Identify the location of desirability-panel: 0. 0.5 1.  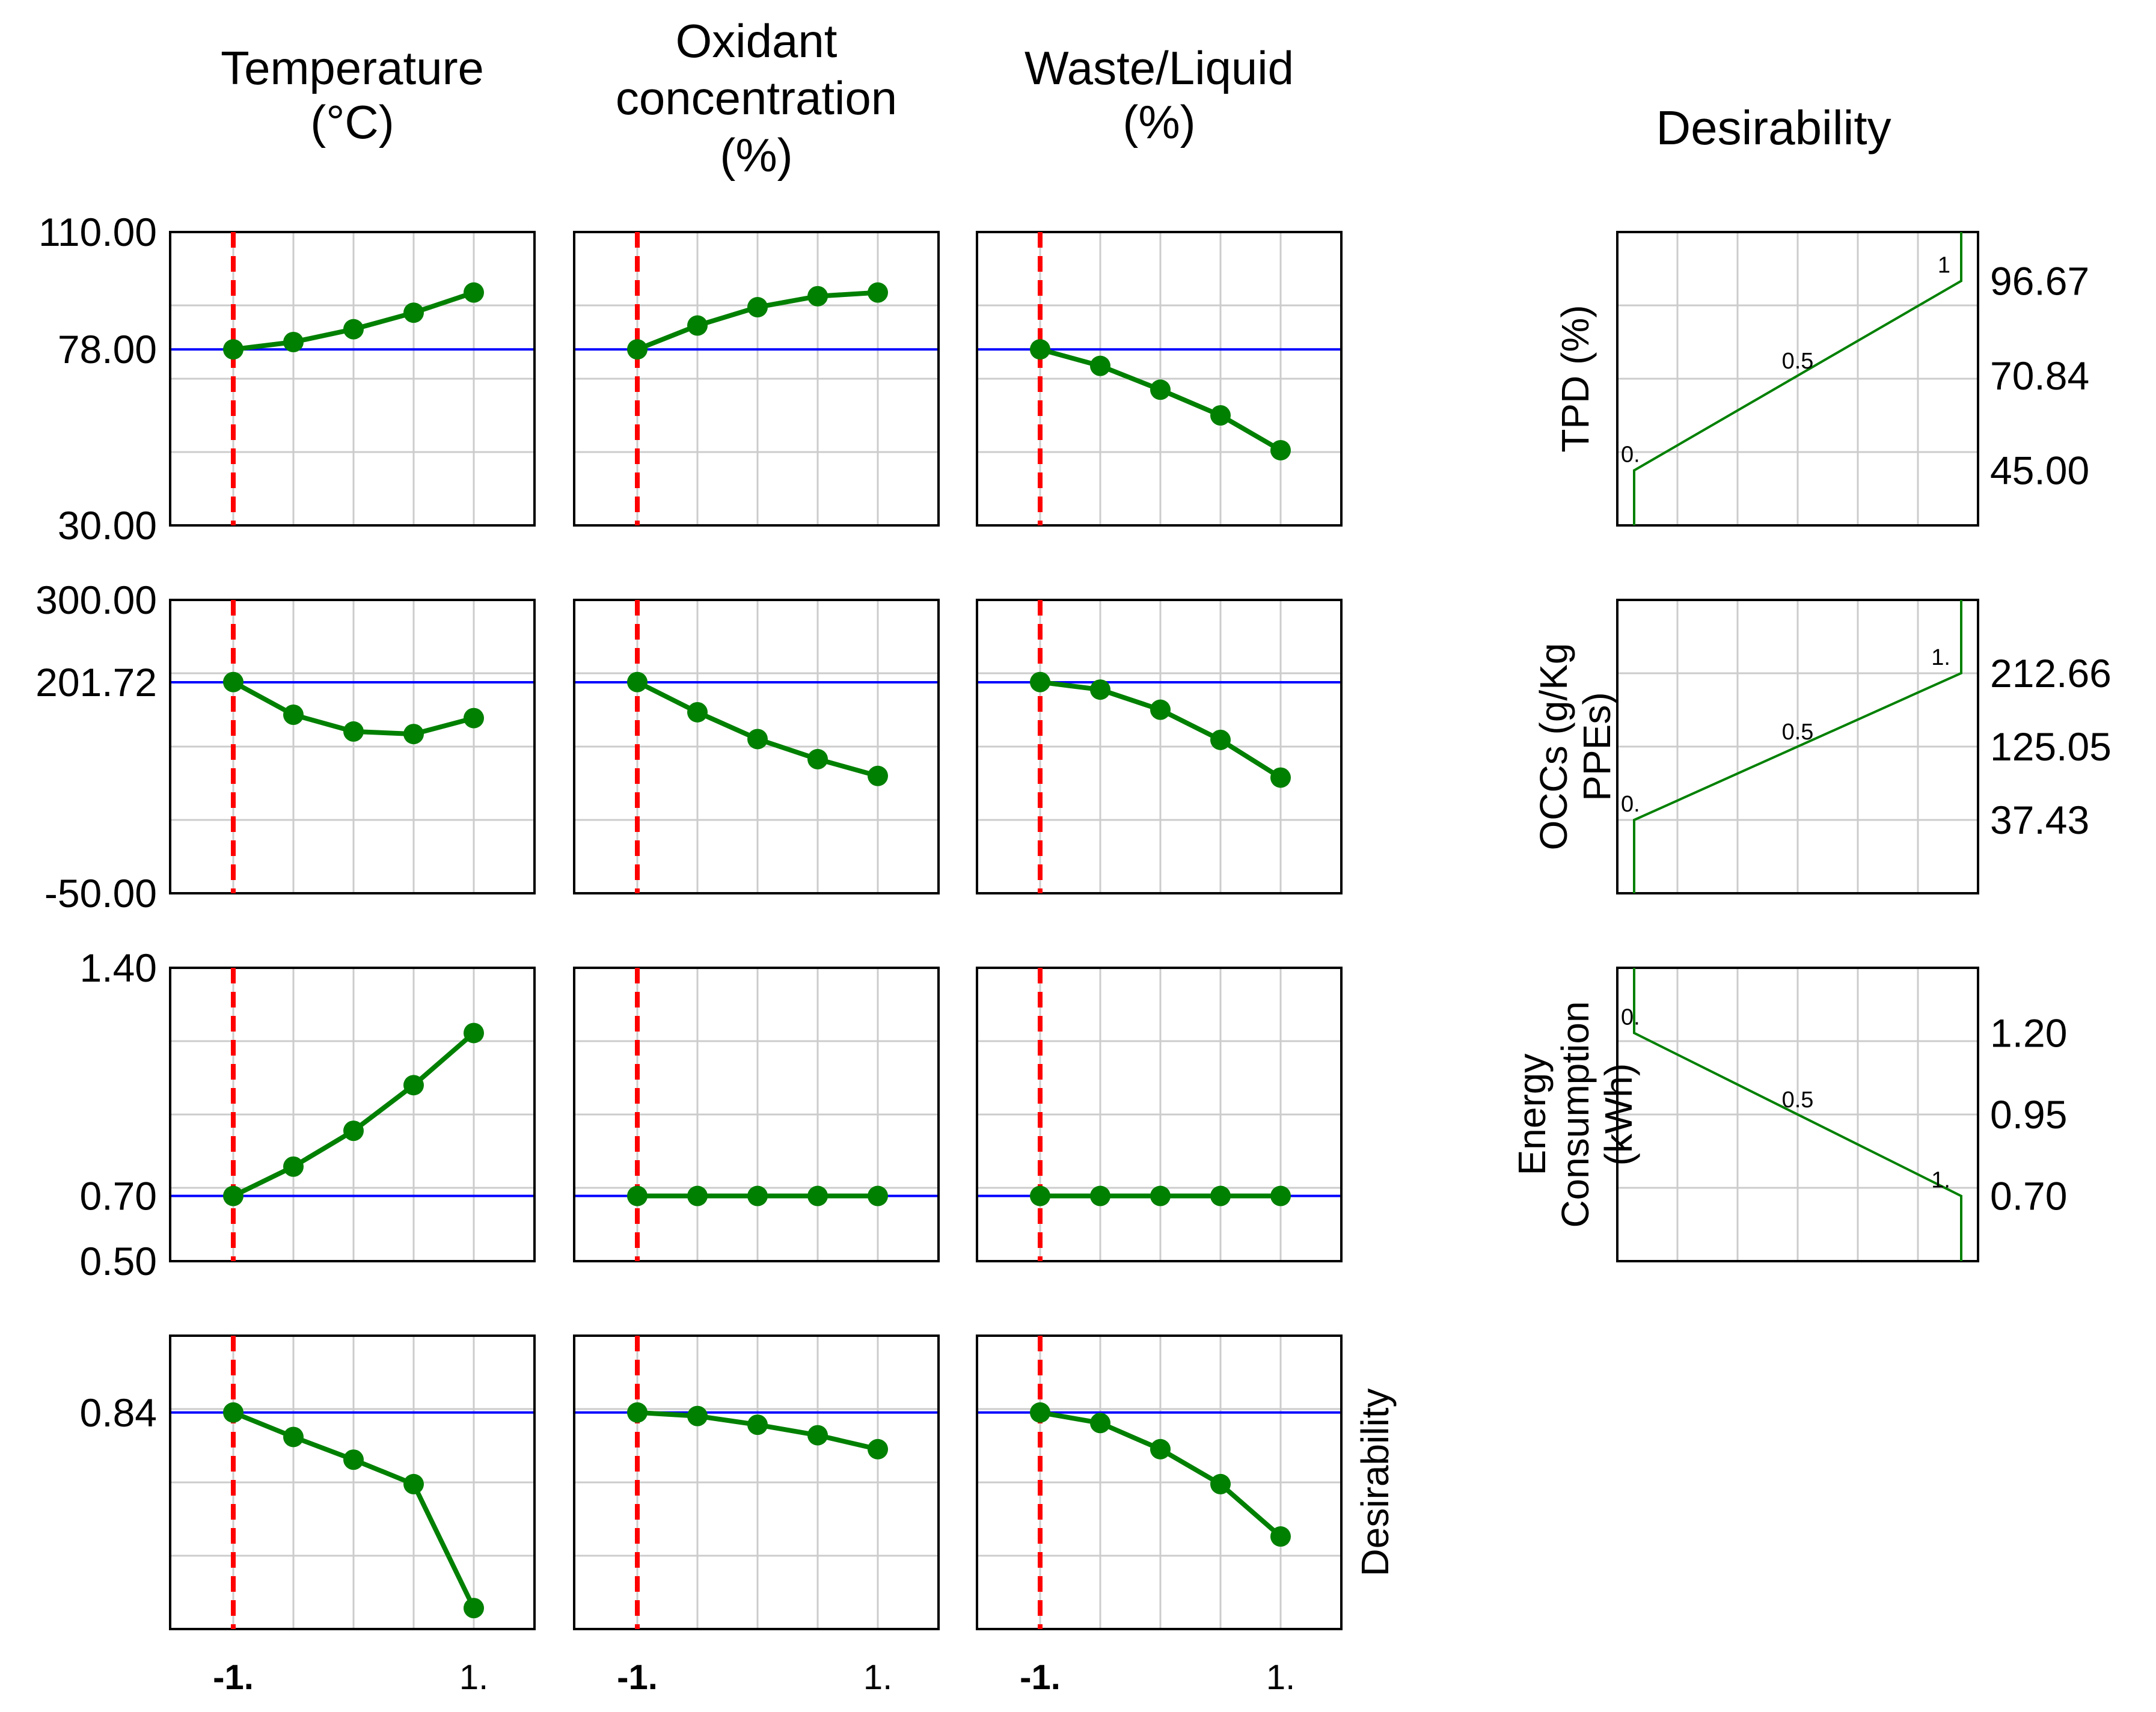
(1797, 379).